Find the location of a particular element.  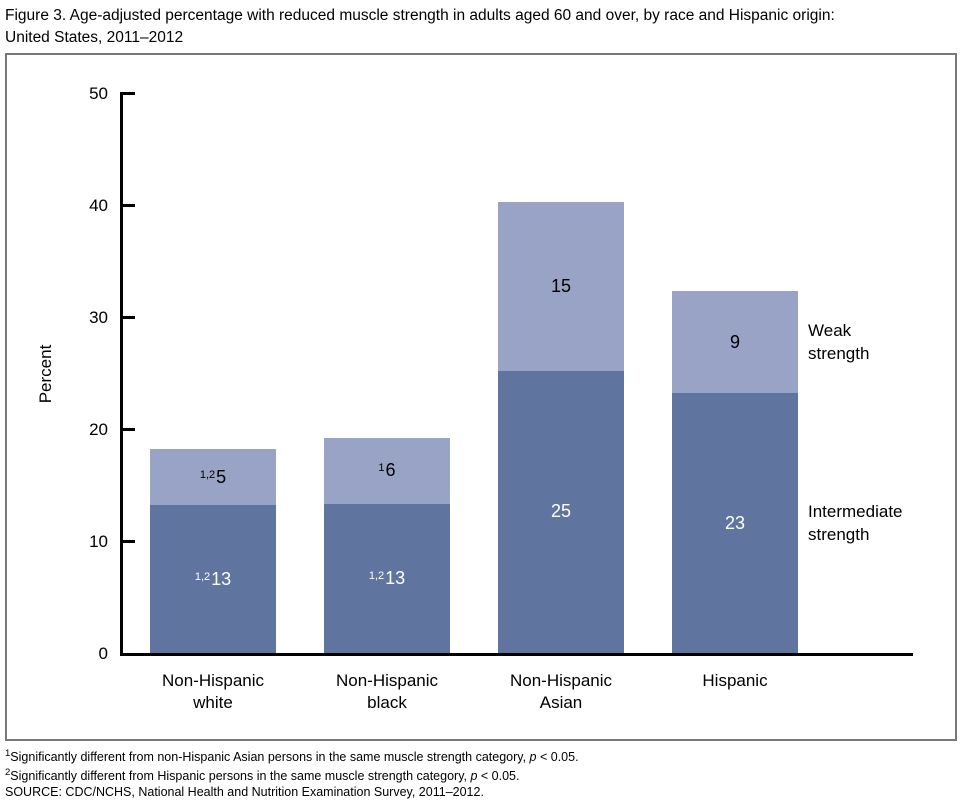

x-category-label-line: white is located at coordinates (213, 702).